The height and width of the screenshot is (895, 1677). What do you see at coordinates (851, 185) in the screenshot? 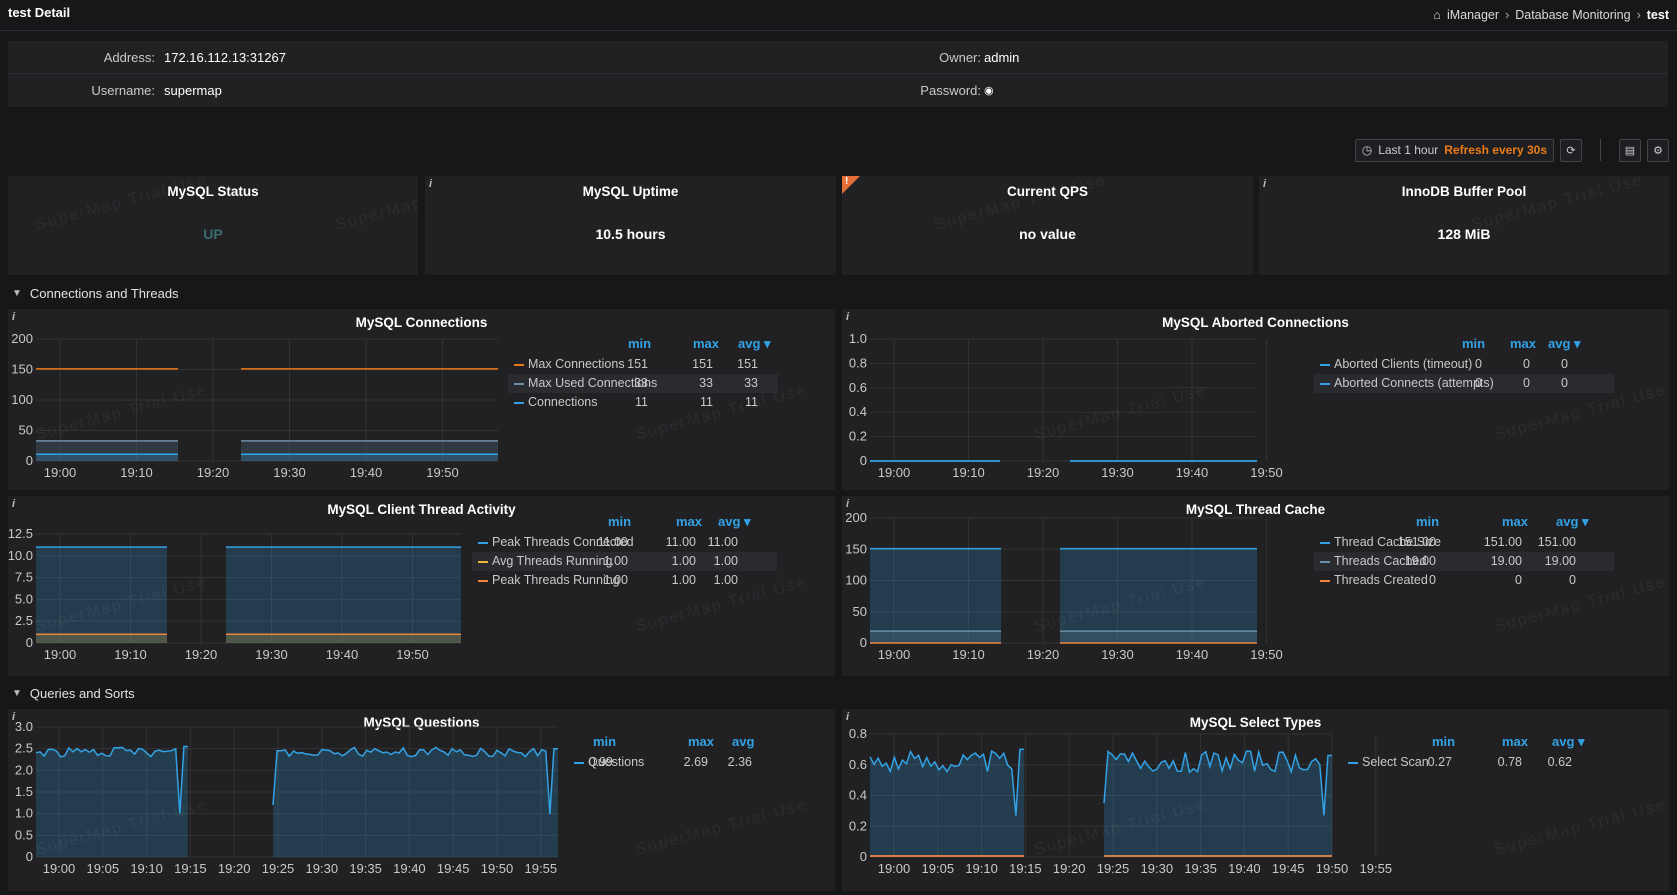
I see `warning-corner-icon` at bounding box center [851, 185].